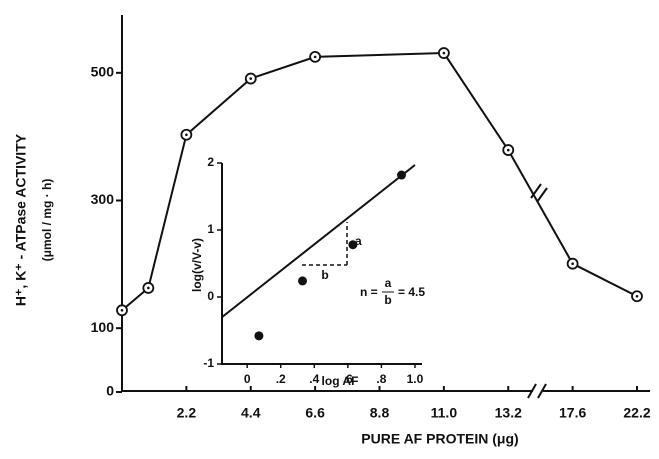 The width and height of the screenshot is (659, 459). What do you see at coordinates (387, 300) in the screenshot?
I see `formula-b: b` at bounding box center [387, 300].